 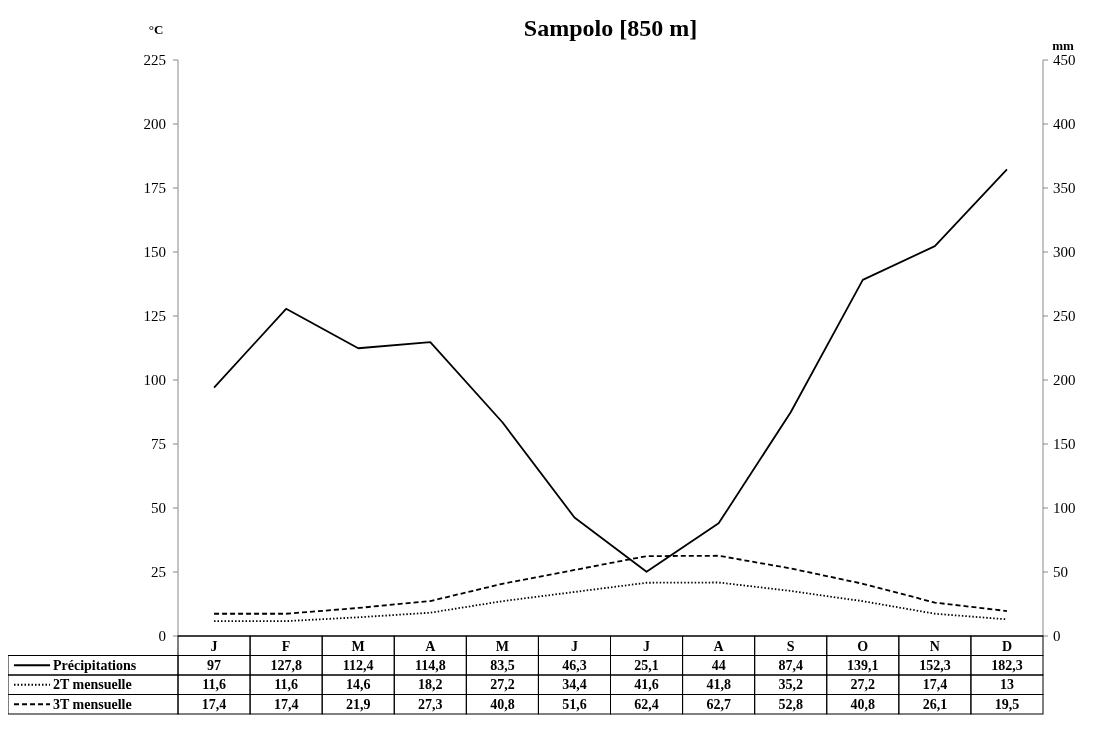 What do you see at coordinates (358, 665) in the screenshot?
I see `data-label: 112,4` at bounding box center [358, 665].